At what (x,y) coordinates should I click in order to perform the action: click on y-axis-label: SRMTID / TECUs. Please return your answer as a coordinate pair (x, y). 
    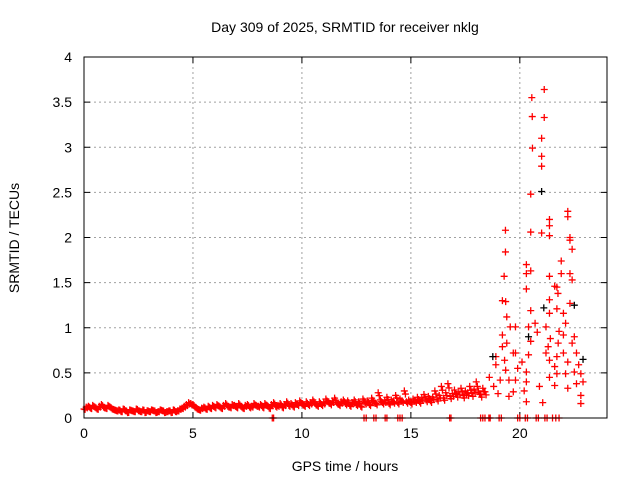
    Looking at the image, I should click on (14, 238).